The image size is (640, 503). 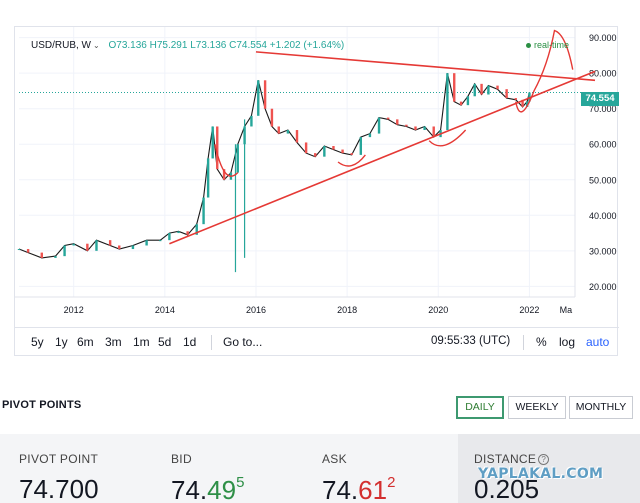 I want to click on bid-value-highlight: 49, so click(x=222, y=489).